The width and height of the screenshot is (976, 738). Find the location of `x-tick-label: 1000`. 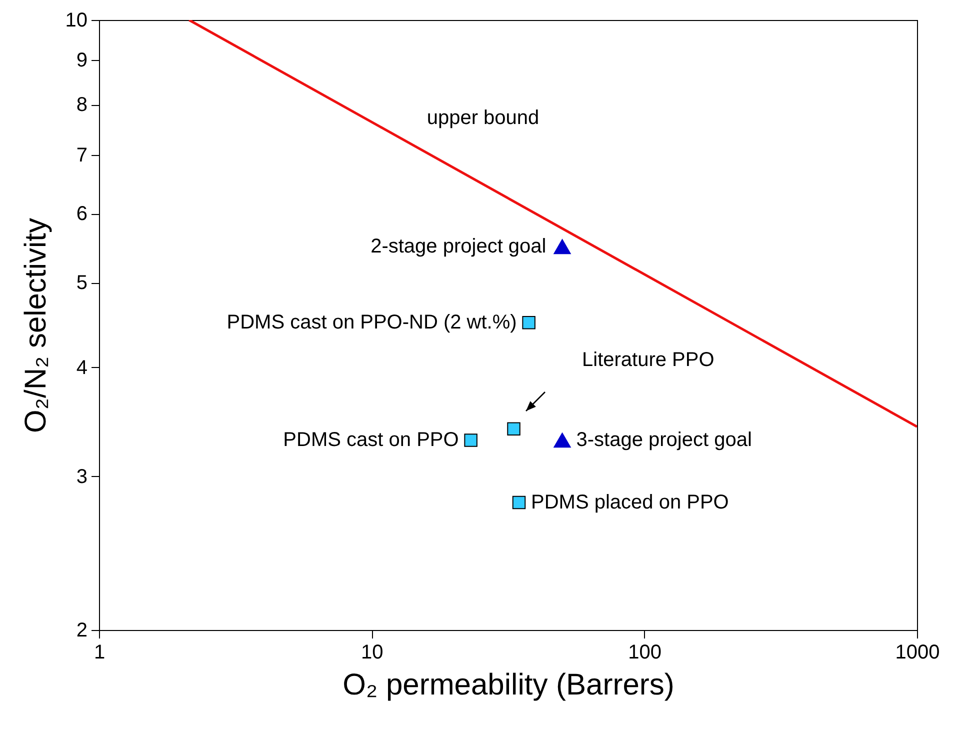

x-tick-label: 1000 is located at coordinates (917, 653).